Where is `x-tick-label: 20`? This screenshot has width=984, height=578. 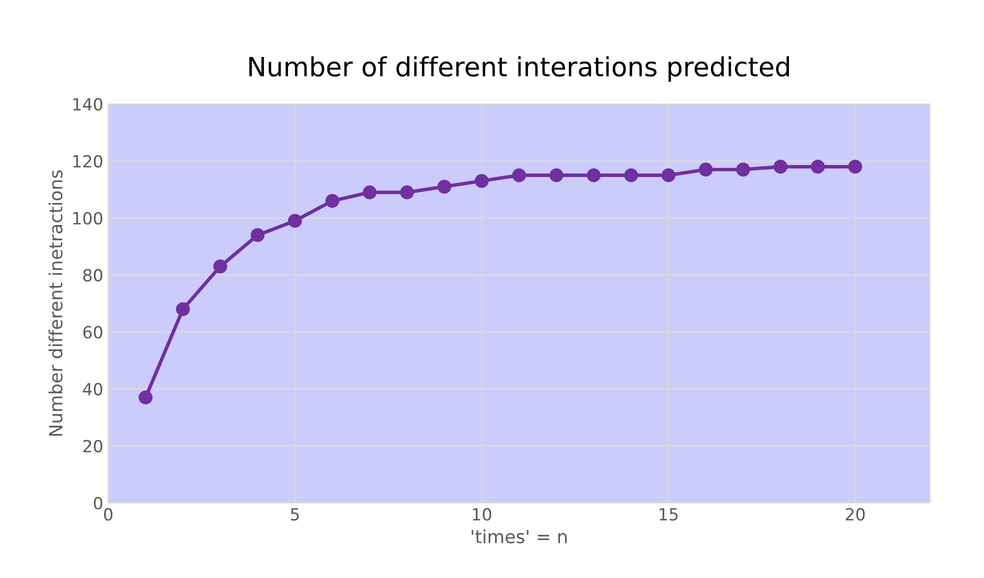 x-tick-label: 20 is located at coordinates (855, 514).